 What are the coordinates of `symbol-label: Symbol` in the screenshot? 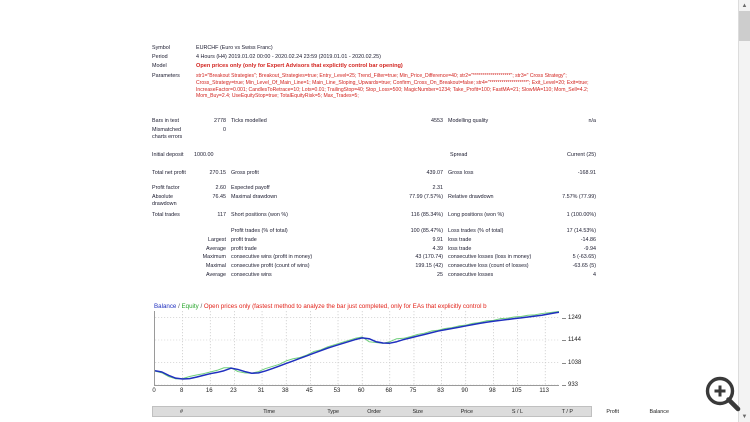 It's located at (161, 48).